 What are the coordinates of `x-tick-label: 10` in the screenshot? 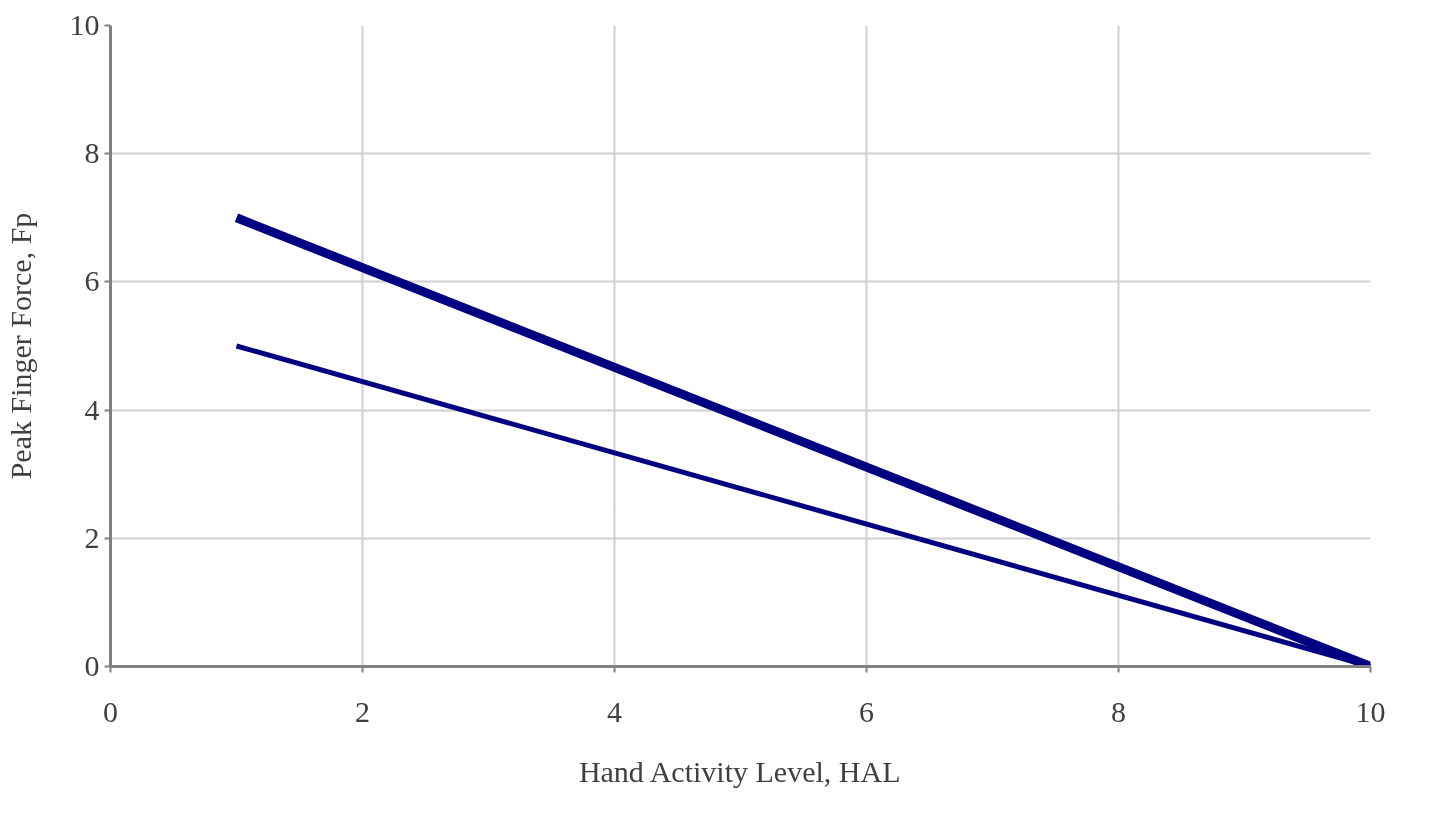 It's located at (1370, 711).